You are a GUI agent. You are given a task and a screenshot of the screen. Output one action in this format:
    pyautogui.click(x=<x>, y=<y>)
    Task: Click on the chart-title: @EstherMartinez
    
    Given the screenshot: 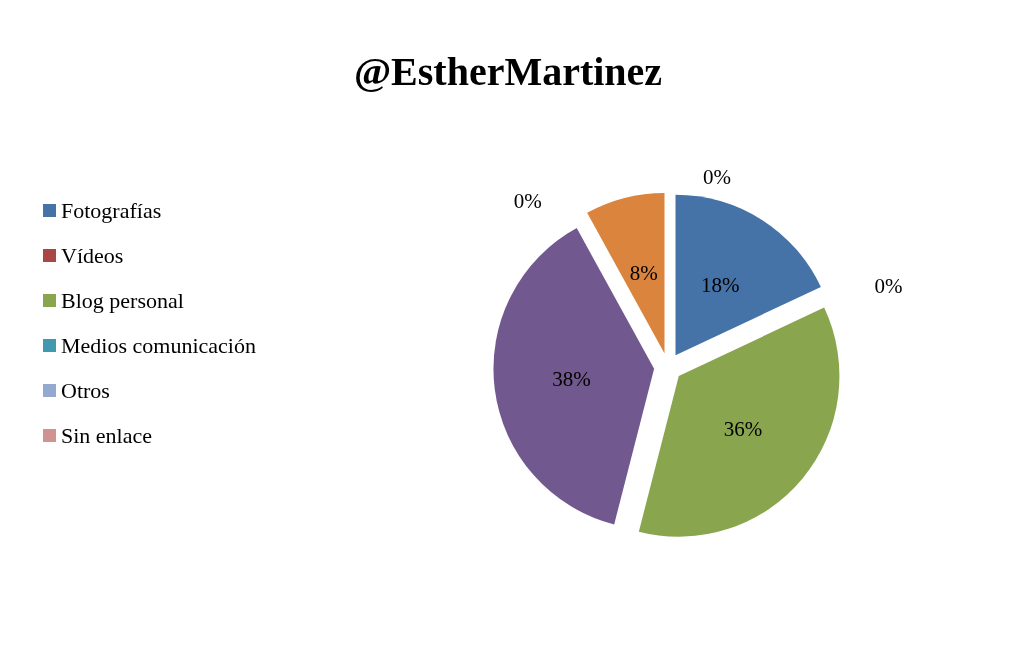 What is the action you would take?
    pyautogui.click(x=508, y=71)
    